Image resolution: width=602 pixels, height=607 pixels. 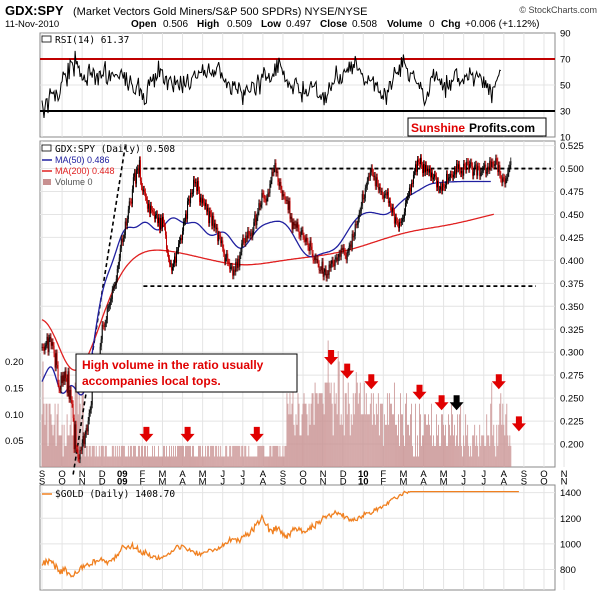 I want to click on price-y-tick-label: 0.300, so click(x=572, y=353).